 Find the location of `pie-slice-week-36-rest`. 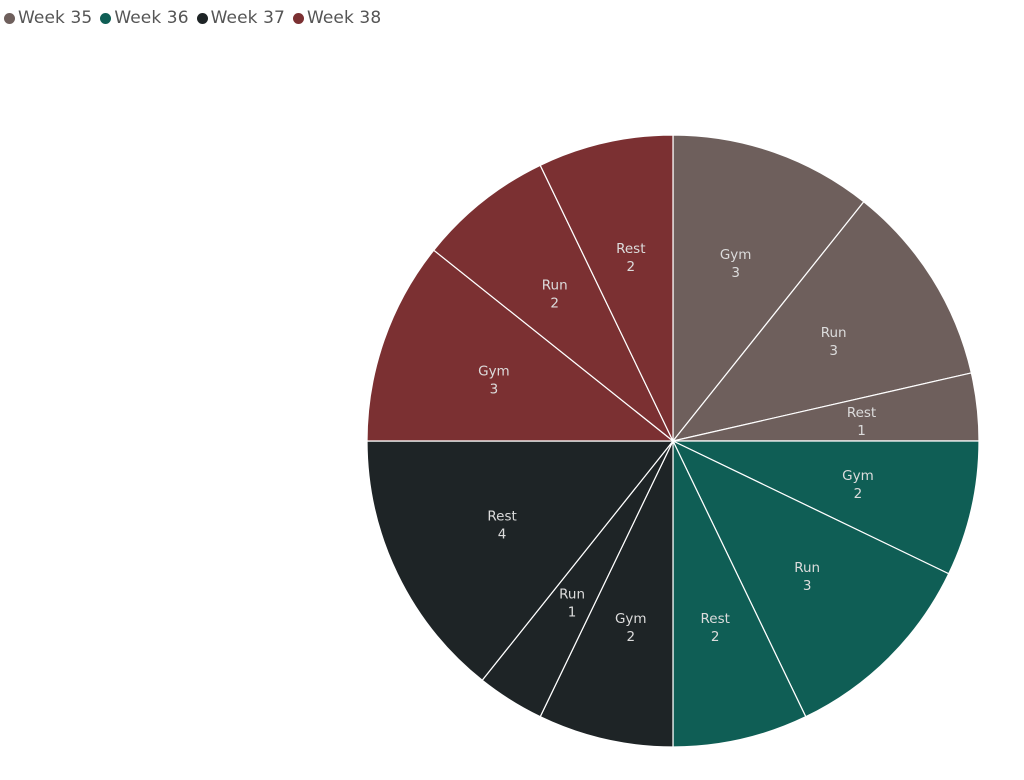

pie-slice-week-36-rest is located at coordinates (739, 594).